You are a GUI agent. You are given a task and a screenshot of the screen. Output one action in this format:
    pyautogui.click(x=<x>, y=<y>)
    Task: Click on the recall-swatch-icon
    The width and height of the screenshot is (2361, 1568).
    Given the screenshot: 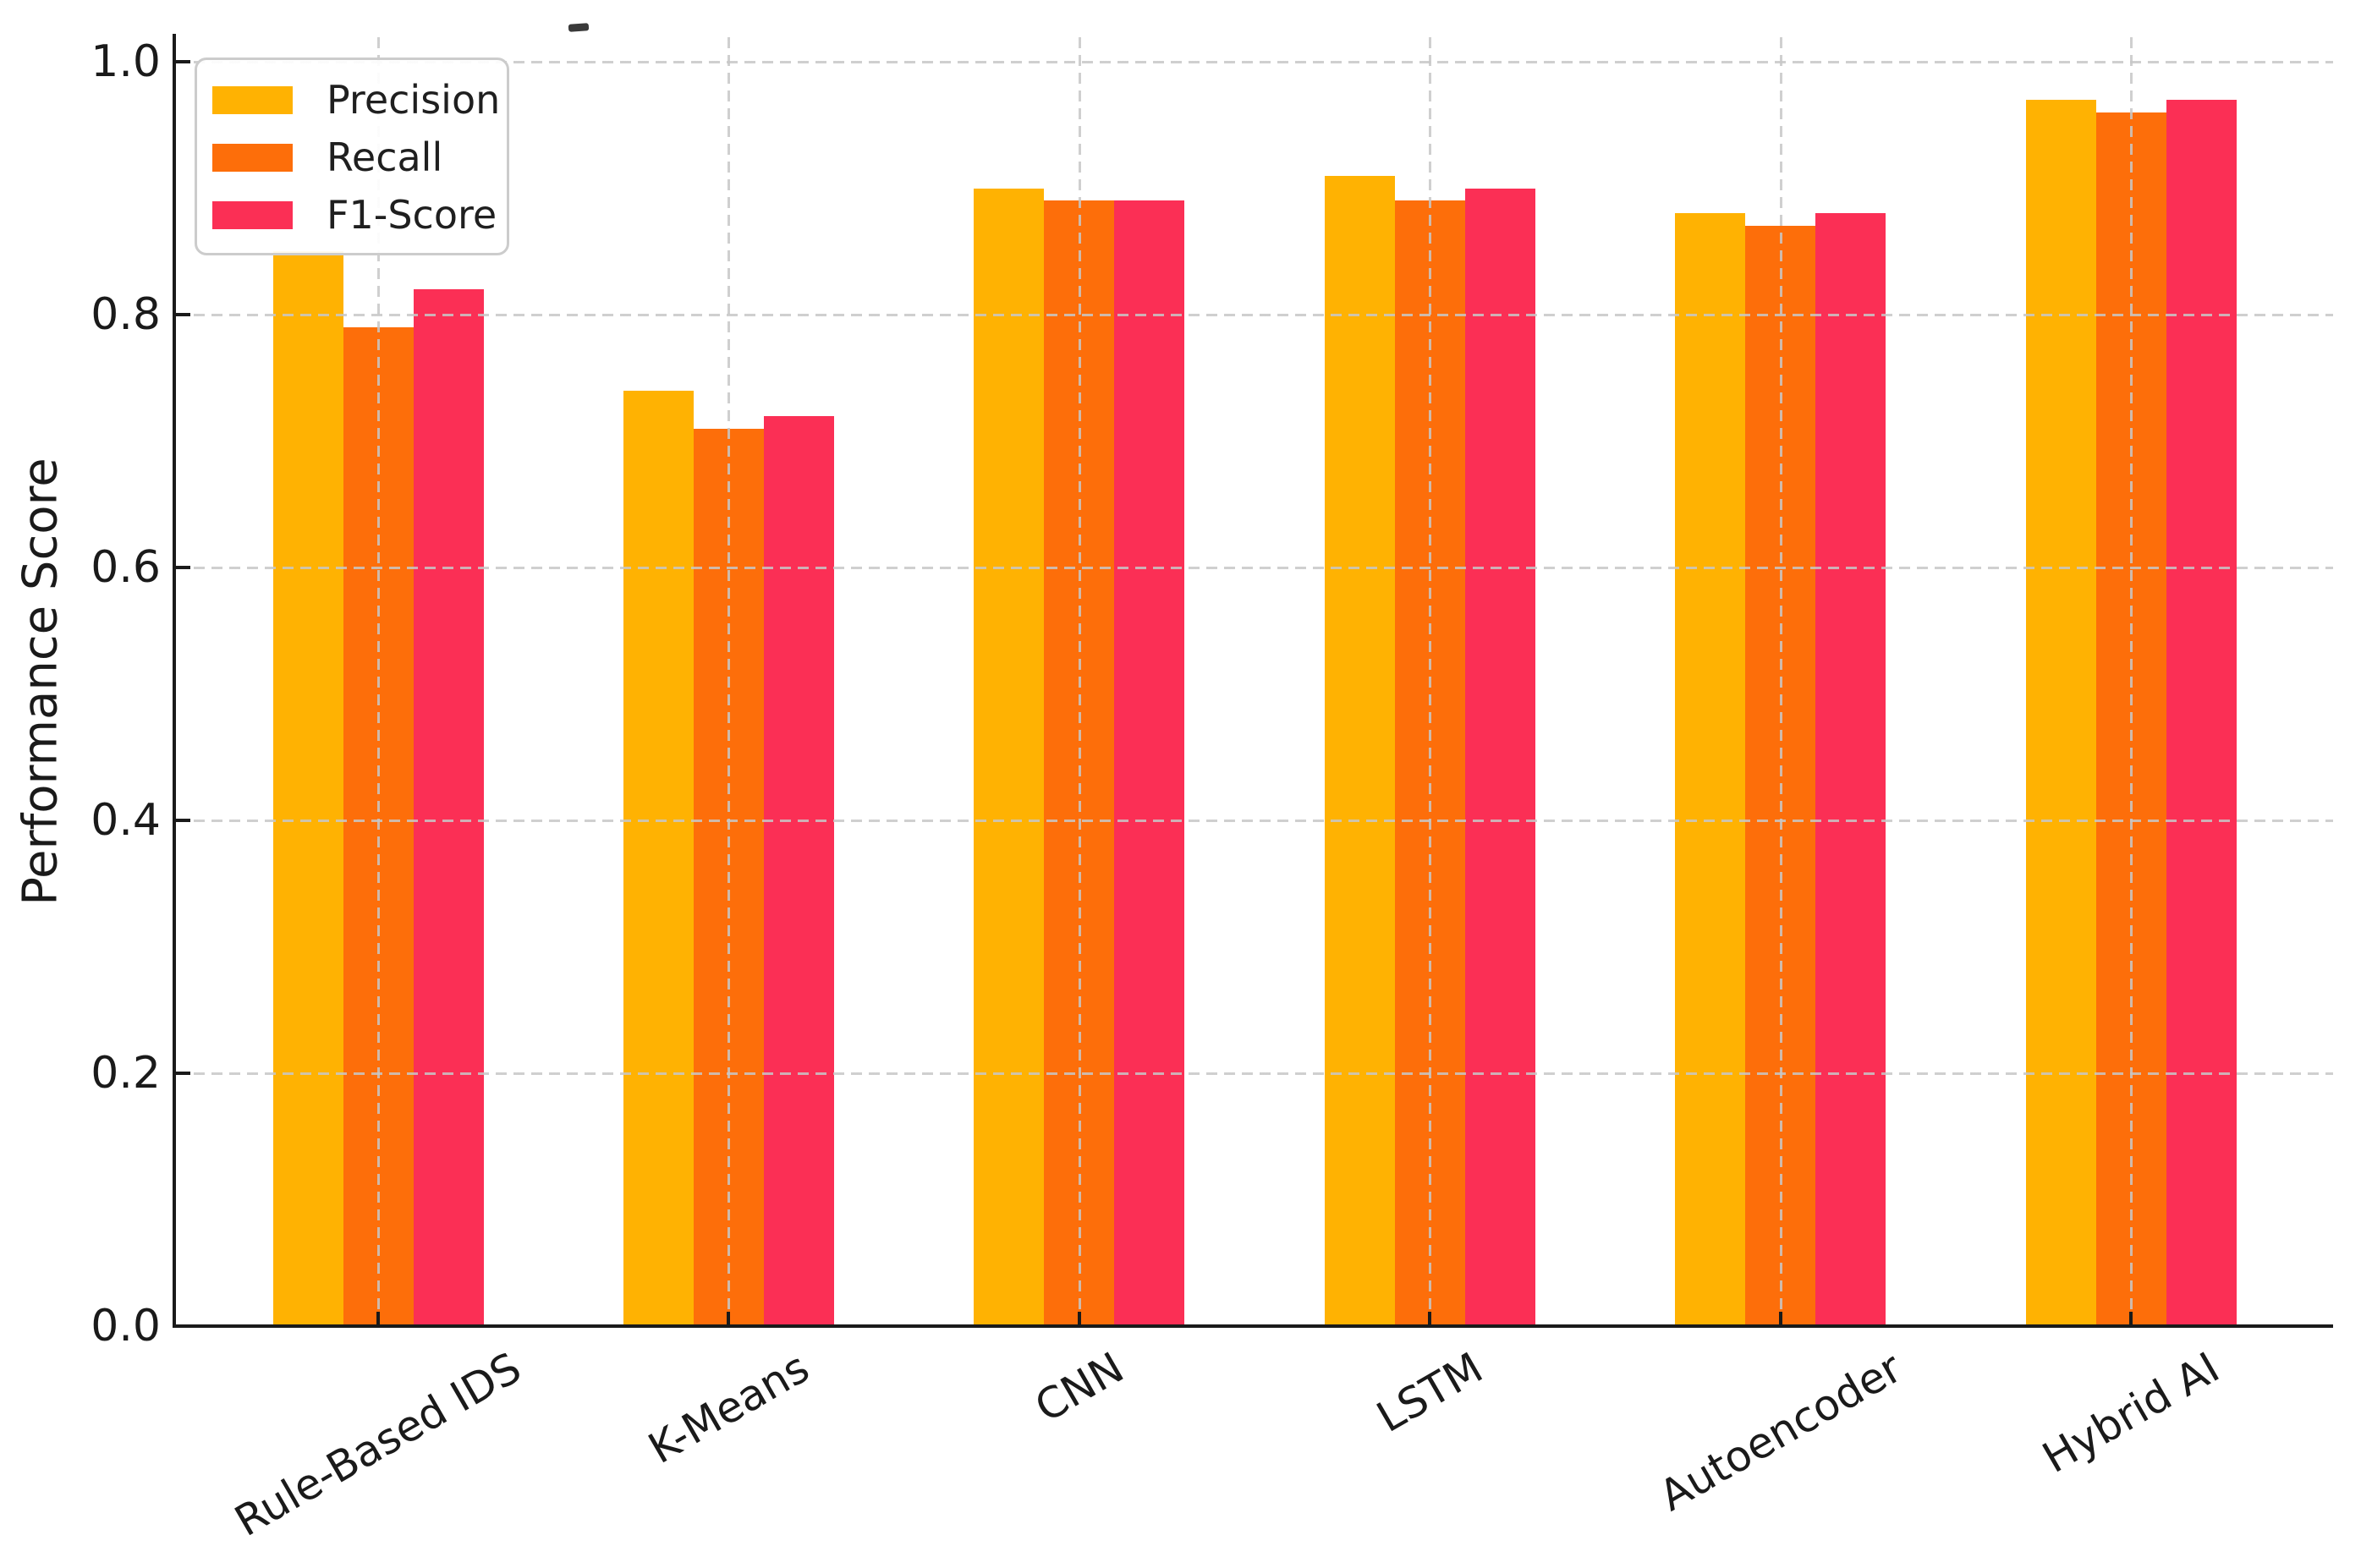 What is the action you would take?
    pyautogui.click(x=253, y=157)
    